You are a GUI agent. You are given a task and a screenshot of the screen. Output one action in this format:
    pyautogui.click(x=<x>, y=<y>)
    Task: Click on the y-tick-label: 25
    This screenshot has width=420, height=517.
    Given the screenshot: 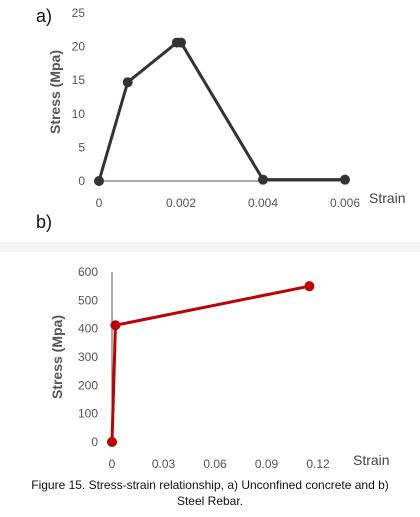 What is the action you would take?
    pyautogui.click(x=79, y=13)
    